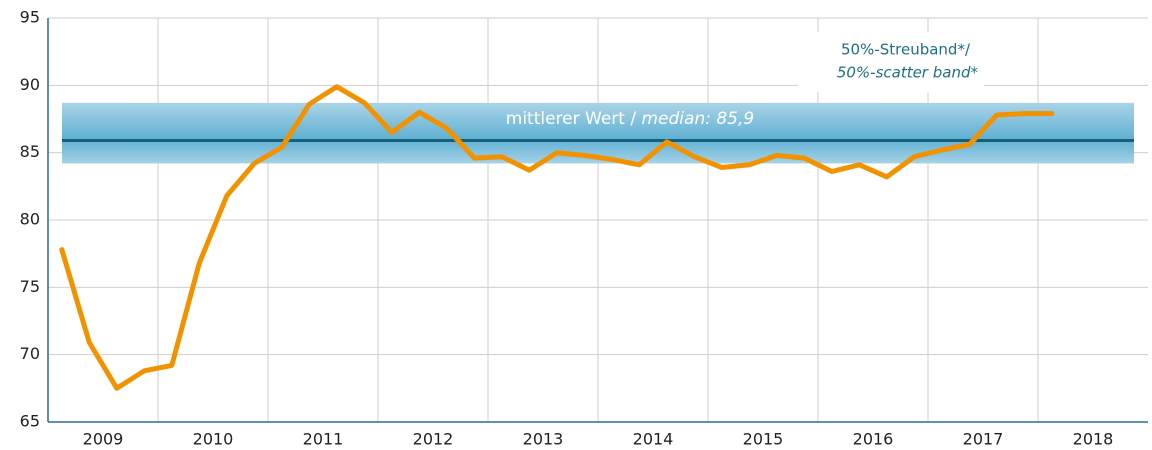 This screenshot has width=1152, height=450. Describe the element at coordinates (30, 84) in the screenshot. I see `y-tick-label: 90` at that location.